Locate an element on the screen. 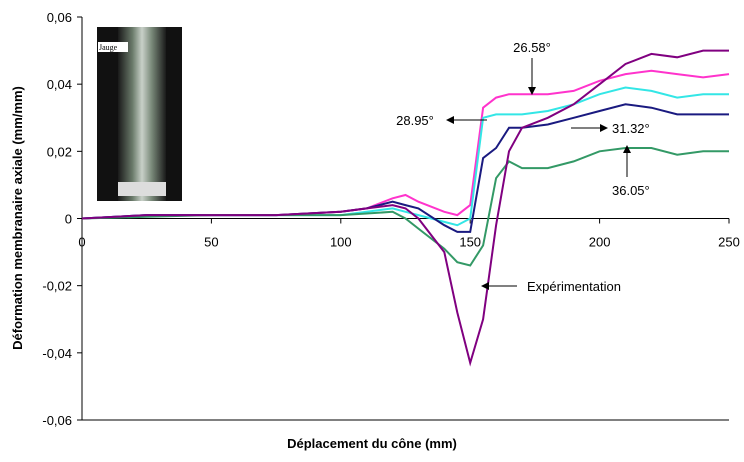 This screenshot has width=744, height=462. series-annotation: 26.58° is located at coordinates (532, 47).